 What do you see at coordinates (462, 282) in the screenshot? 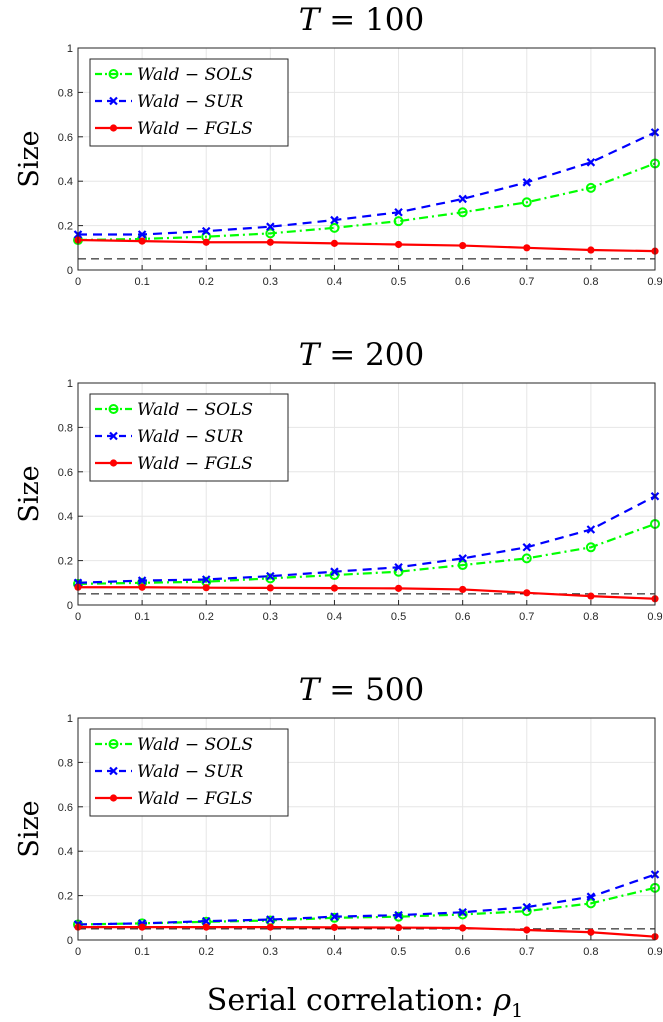
I see `x-tick-label: 0.6` at bounding box center [462, 282].